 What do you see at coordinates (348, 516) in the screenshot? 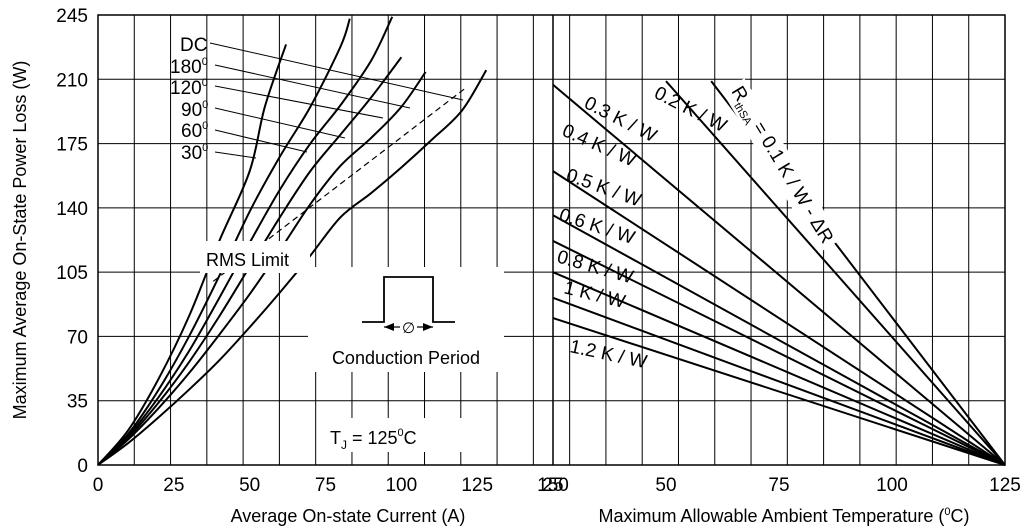
I see `x-axis-label-left: Average On-state Current (A)` at bounding box center [348, 516].